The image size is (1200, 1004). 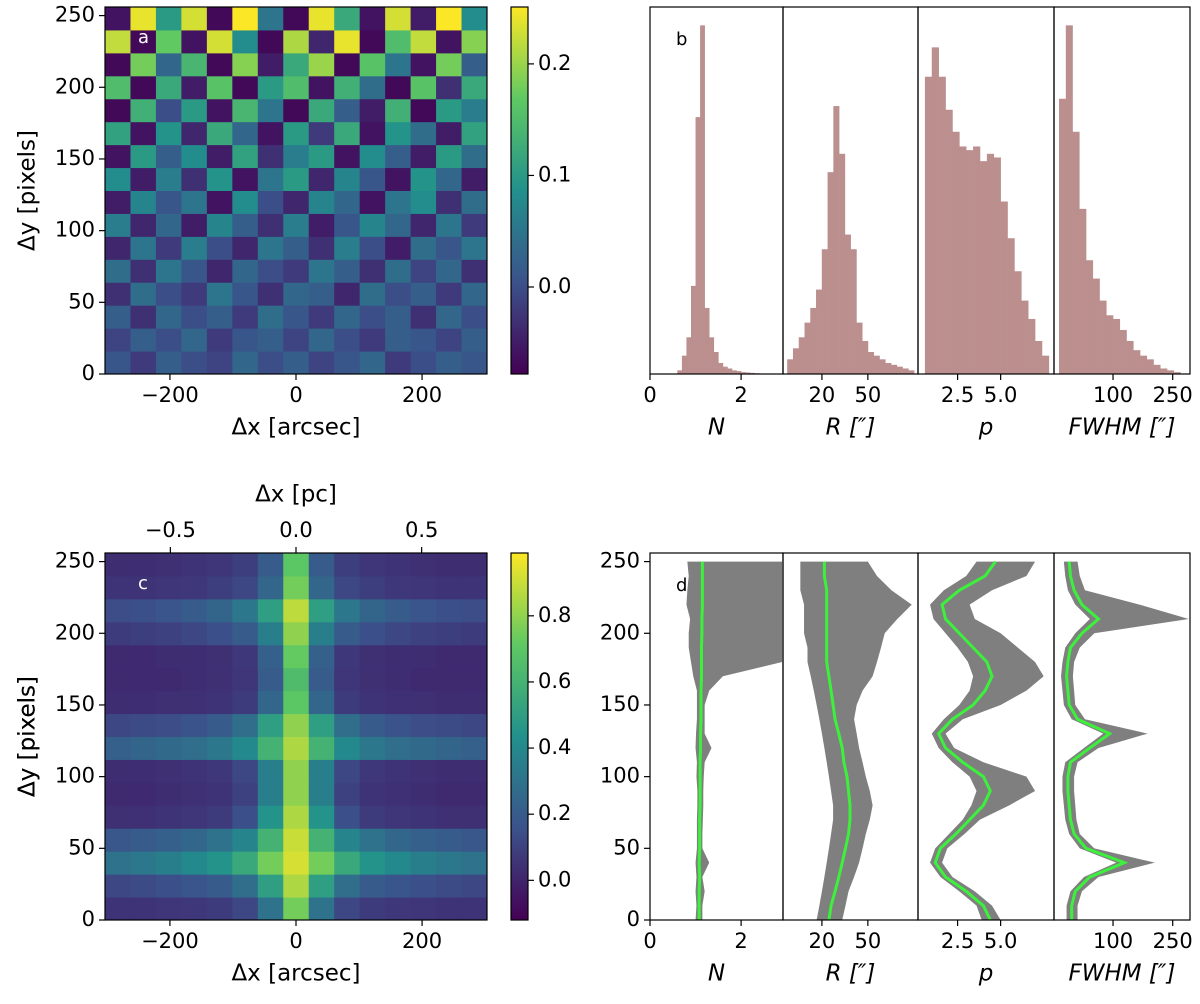 I want to click on y-tick-label: 150, so click(x=620, y=704).